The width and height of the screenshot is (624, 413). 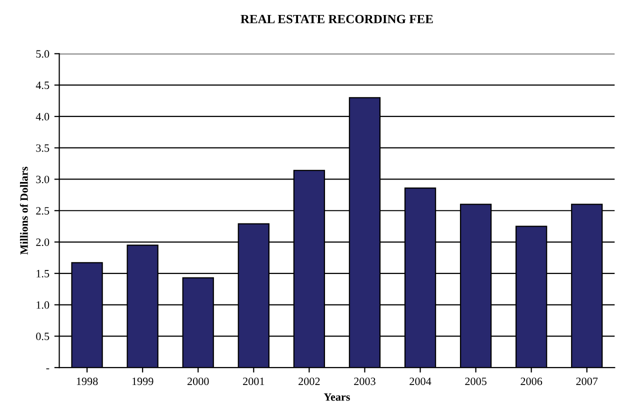 I want to click on x-tick-label: 2007, so click(x=587, y=382).